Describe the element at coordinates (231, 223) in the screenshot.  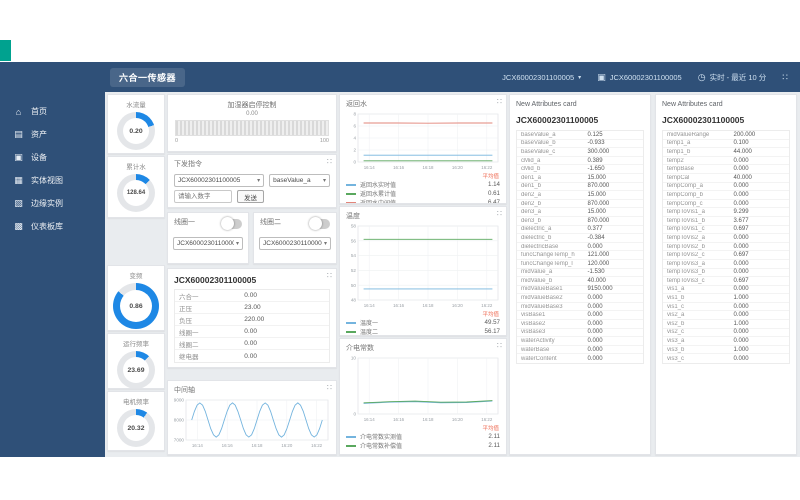
I see `coil-1-toggle` at that location.